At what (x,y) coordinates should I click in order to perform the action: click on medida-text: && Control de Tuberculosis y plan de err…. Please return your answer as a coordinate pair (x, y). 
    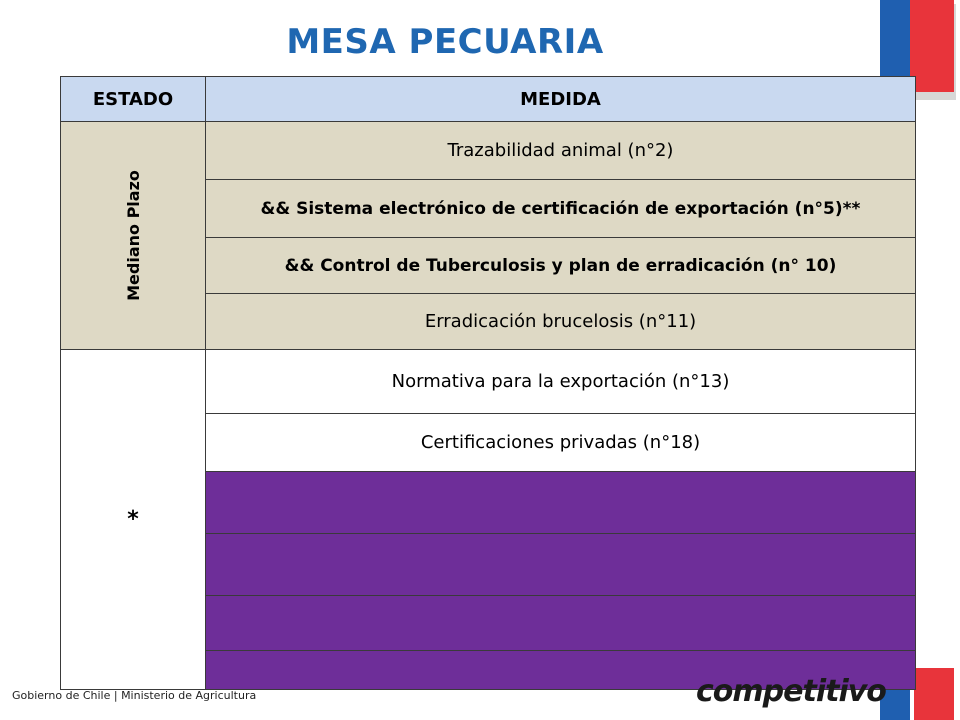
    Looking at the image, I should click on (560, 265).